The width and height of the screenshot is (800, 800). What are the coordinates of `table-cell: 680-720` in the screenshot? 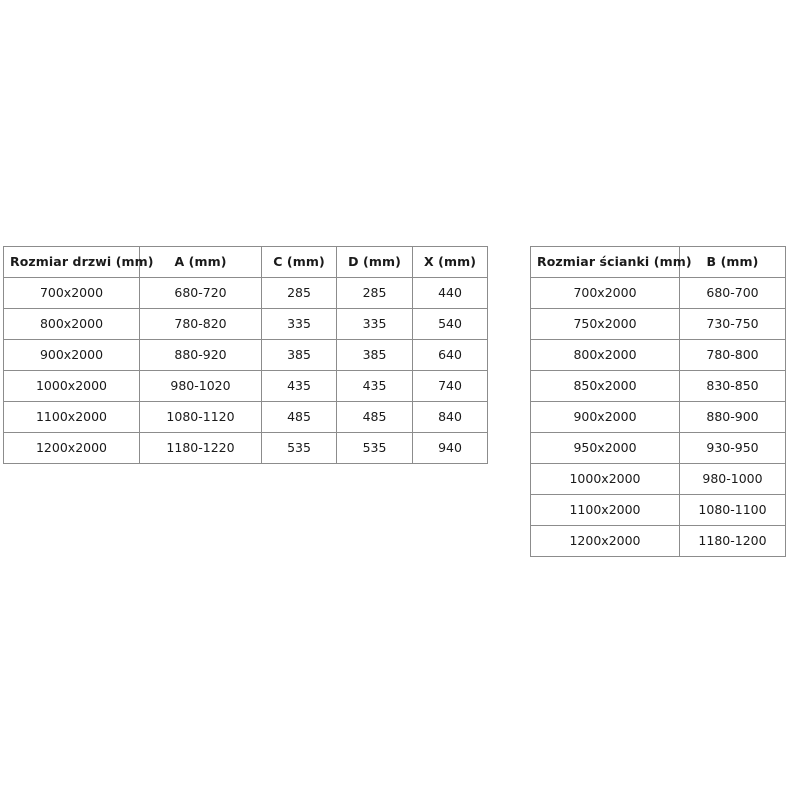 It's located at (200, 293).